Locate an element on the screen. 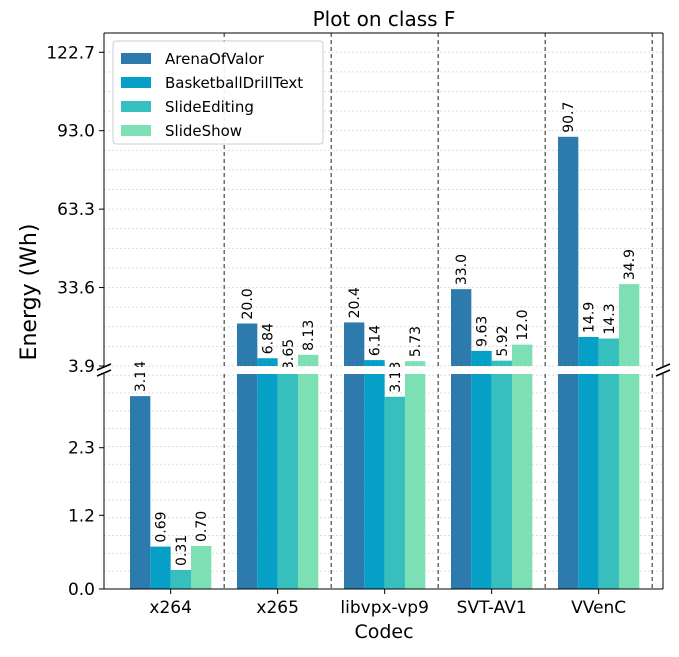  bar-ArenaOfValor-x265-upper is located at coordinates (247, 344).